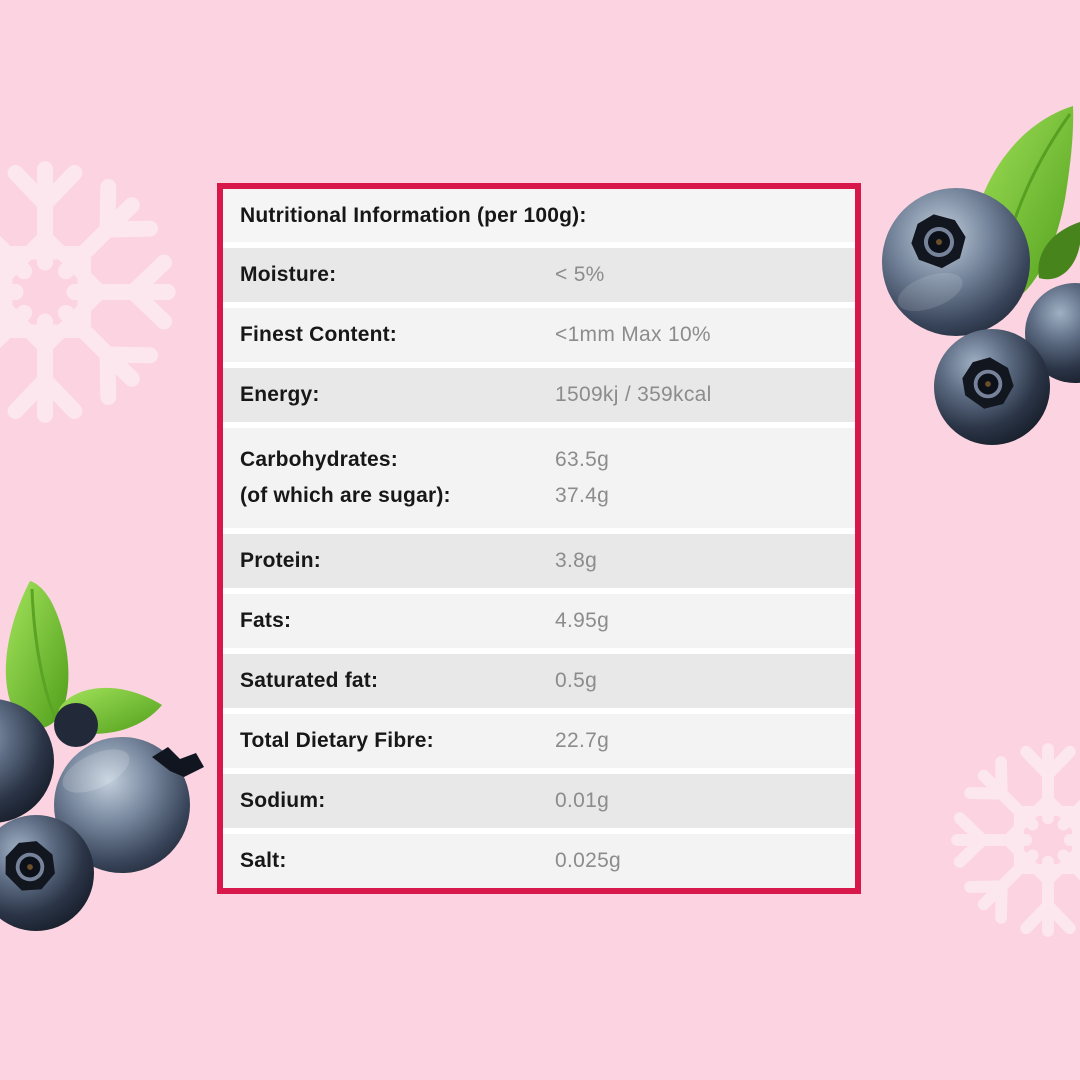 This screenshot has height=1080, width=1080. Describe the element at coordinates (633, 334) in the screenshot. I see `row-value: <1mm Max 10%` at that location.